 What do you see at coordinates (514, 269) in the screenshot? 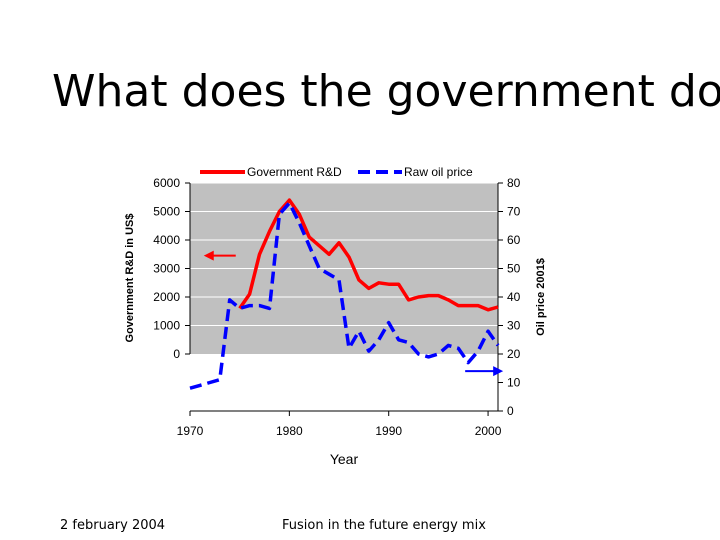
I see `right-tick-label: 50` at bounding box center [514, 269].